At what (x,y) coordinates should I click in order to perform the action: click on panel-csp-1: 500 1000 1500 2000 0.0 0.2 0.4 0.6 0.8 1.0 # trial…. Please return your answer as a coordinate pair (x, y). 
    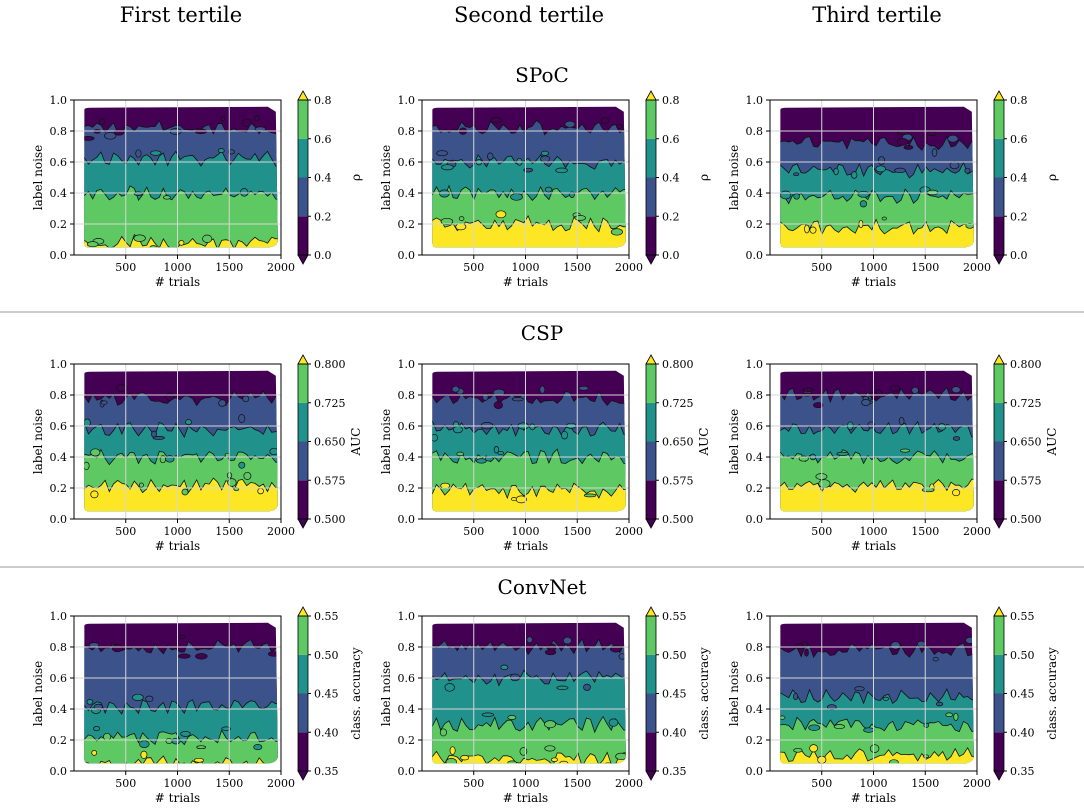
    Looking at the image, I should click on (197, 453).